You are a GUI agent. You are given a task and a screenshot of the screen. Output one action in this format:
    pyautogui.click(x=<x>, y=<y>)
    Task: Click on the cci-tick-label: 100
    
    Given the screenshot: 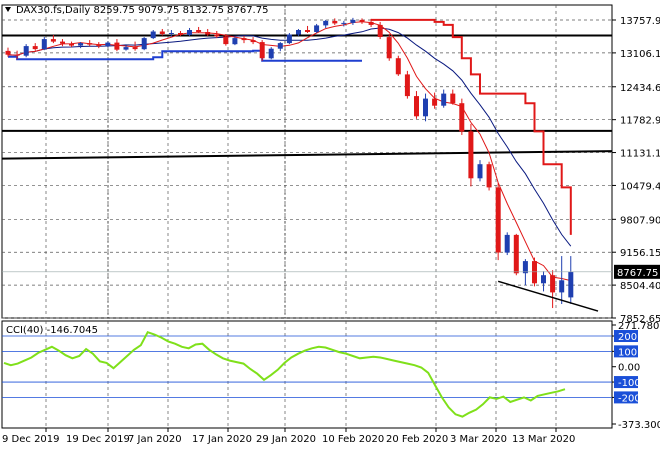 What is the action you would take?
    pyautogui.click(x=627, y=352)
    